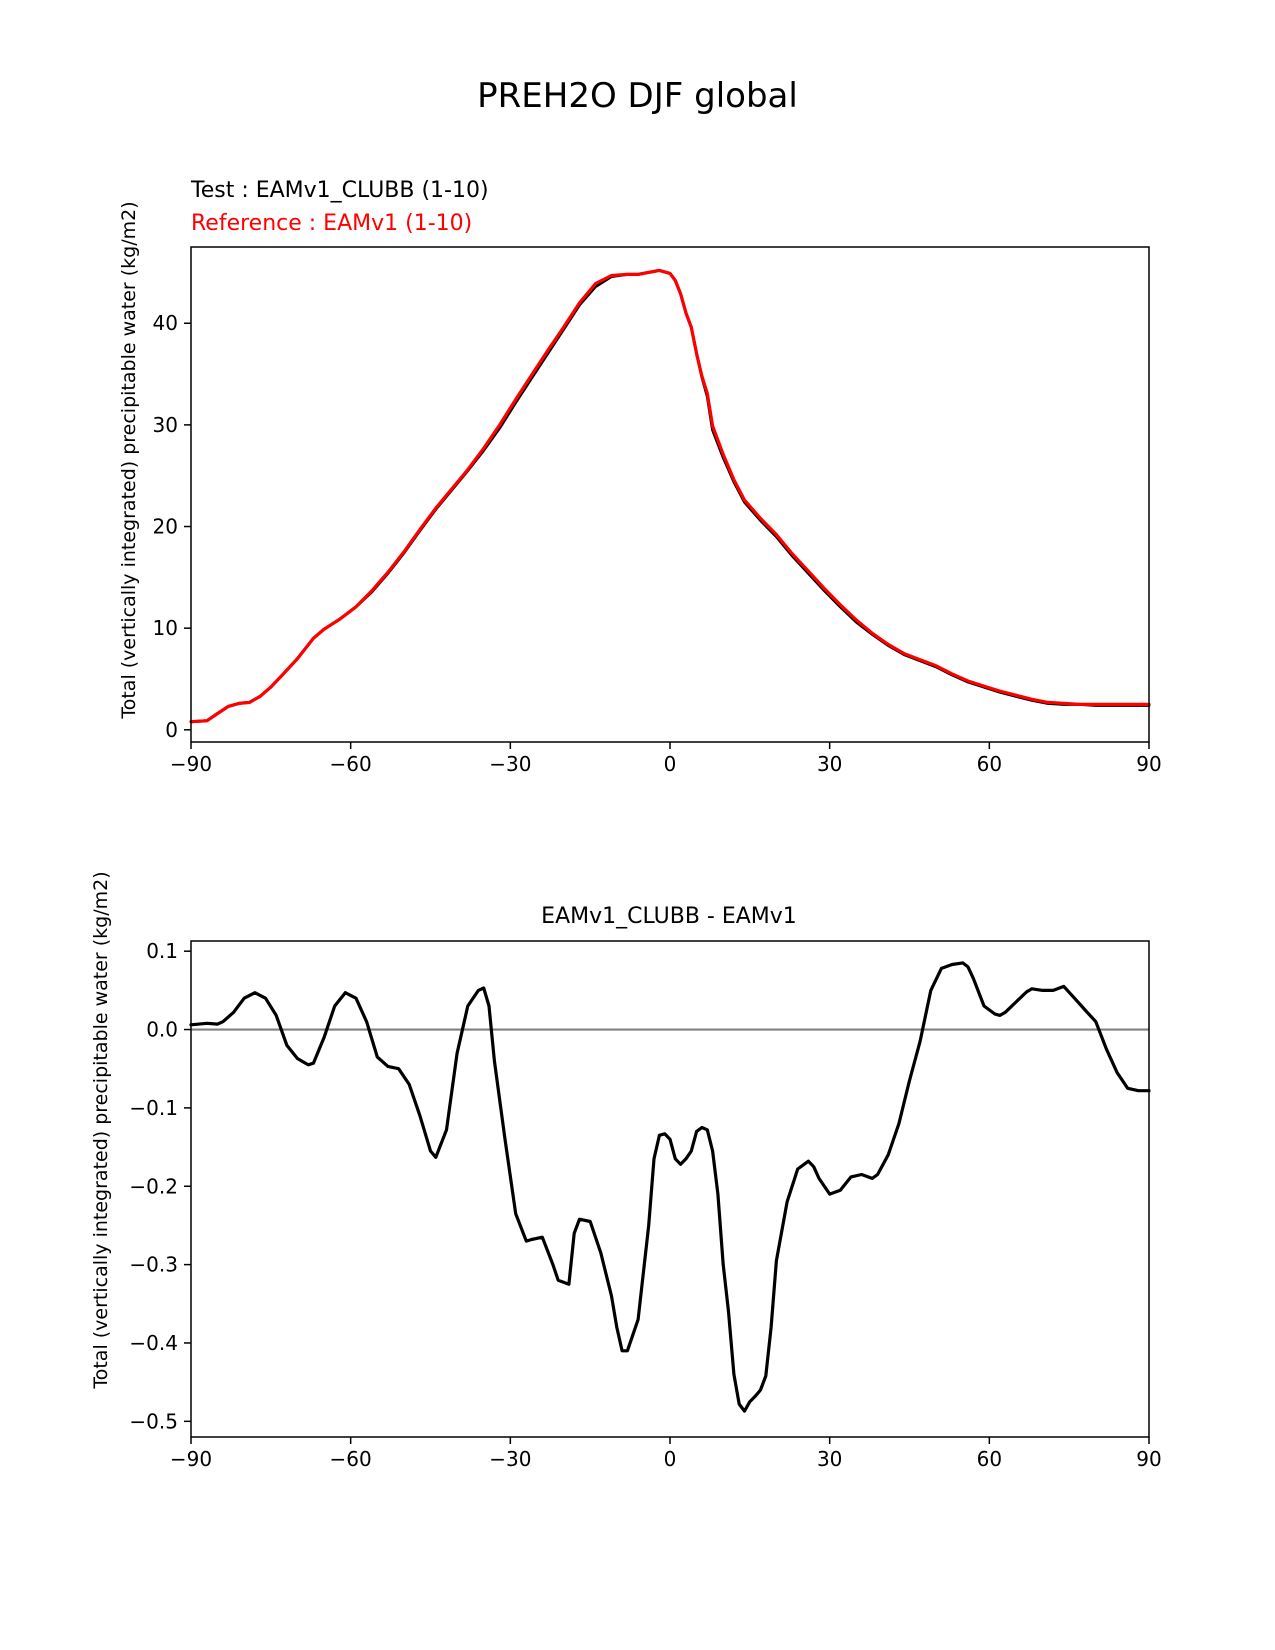 The width and height of the screenshot is (1275, 1650). I want to click on reference-title: Reference : EAMv1 (1-10), so click(331, 223).